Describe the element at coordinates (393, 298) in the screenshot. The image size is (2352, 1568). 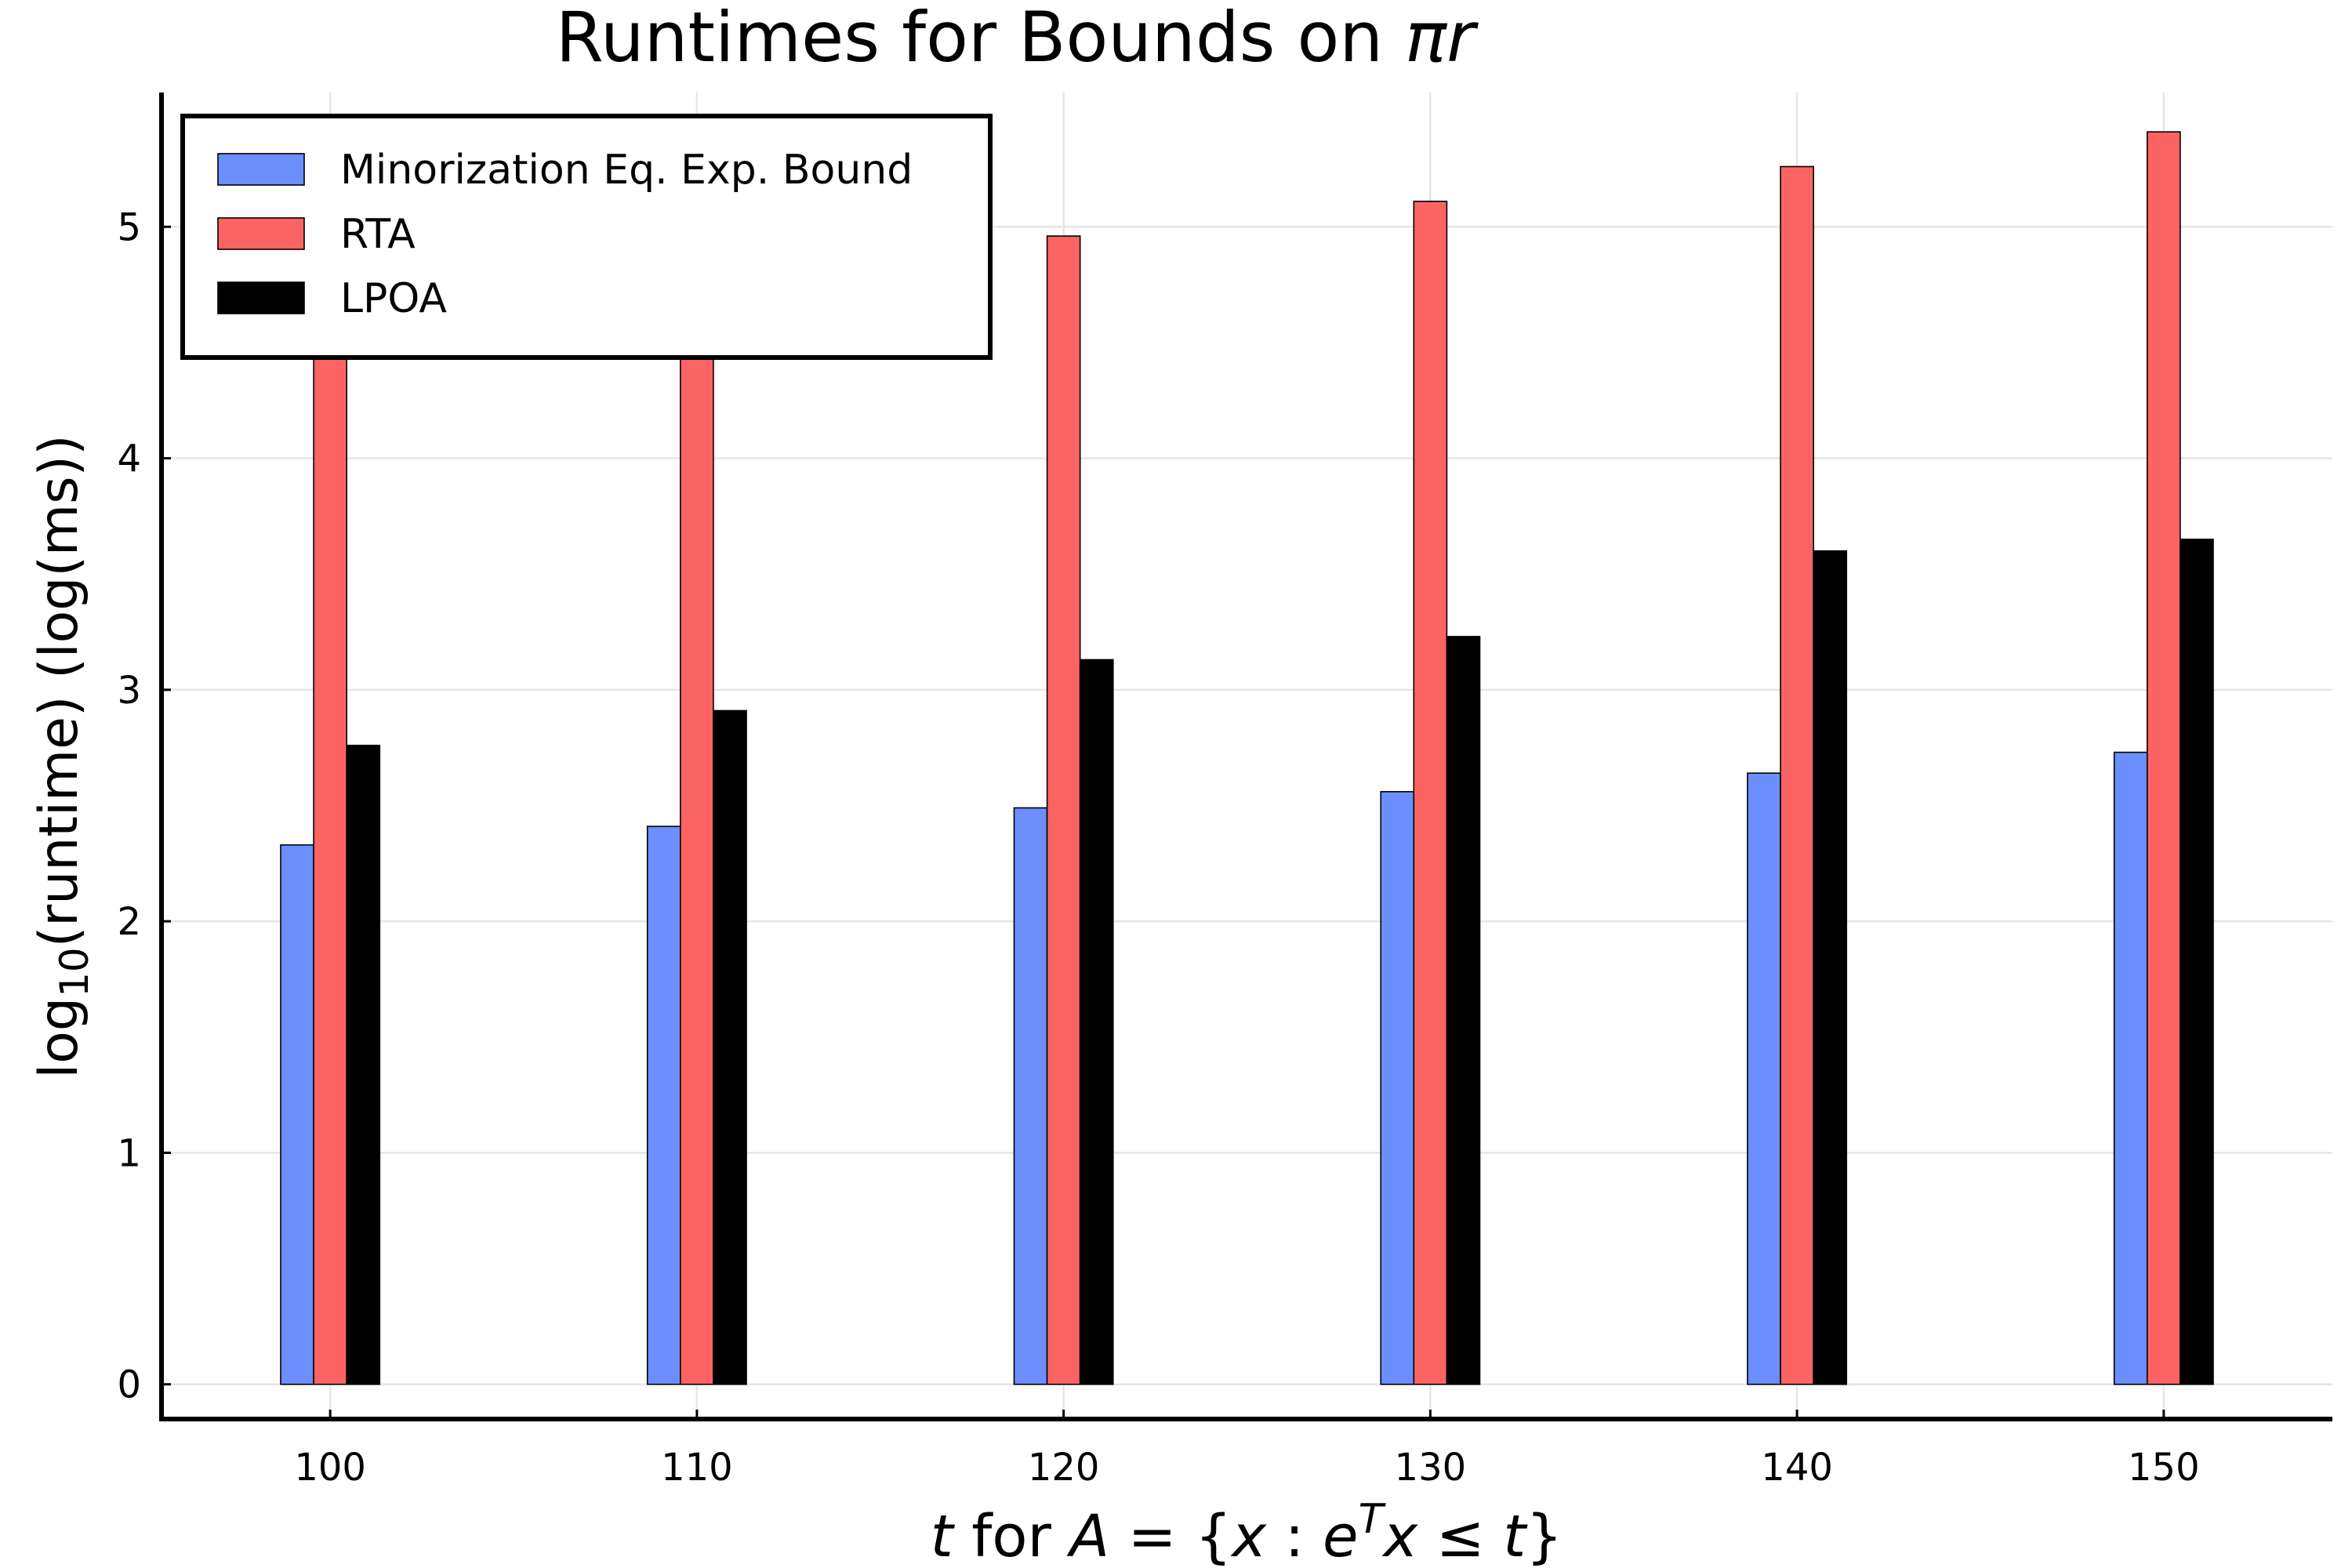
I see `legend-label-lpoa: LPOA` at that location.